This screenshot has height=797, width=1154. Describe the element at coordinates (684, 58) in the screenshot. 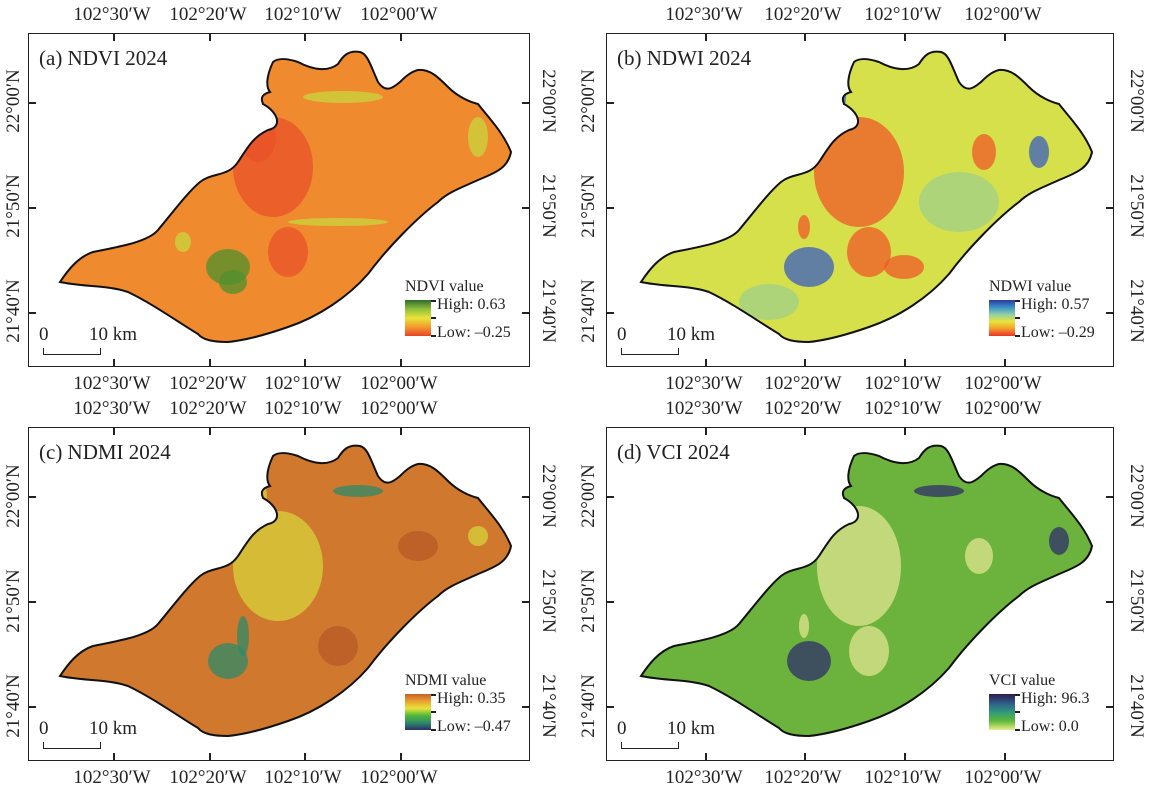

I see `panel-title: (b) NDWI 2024` at that location.